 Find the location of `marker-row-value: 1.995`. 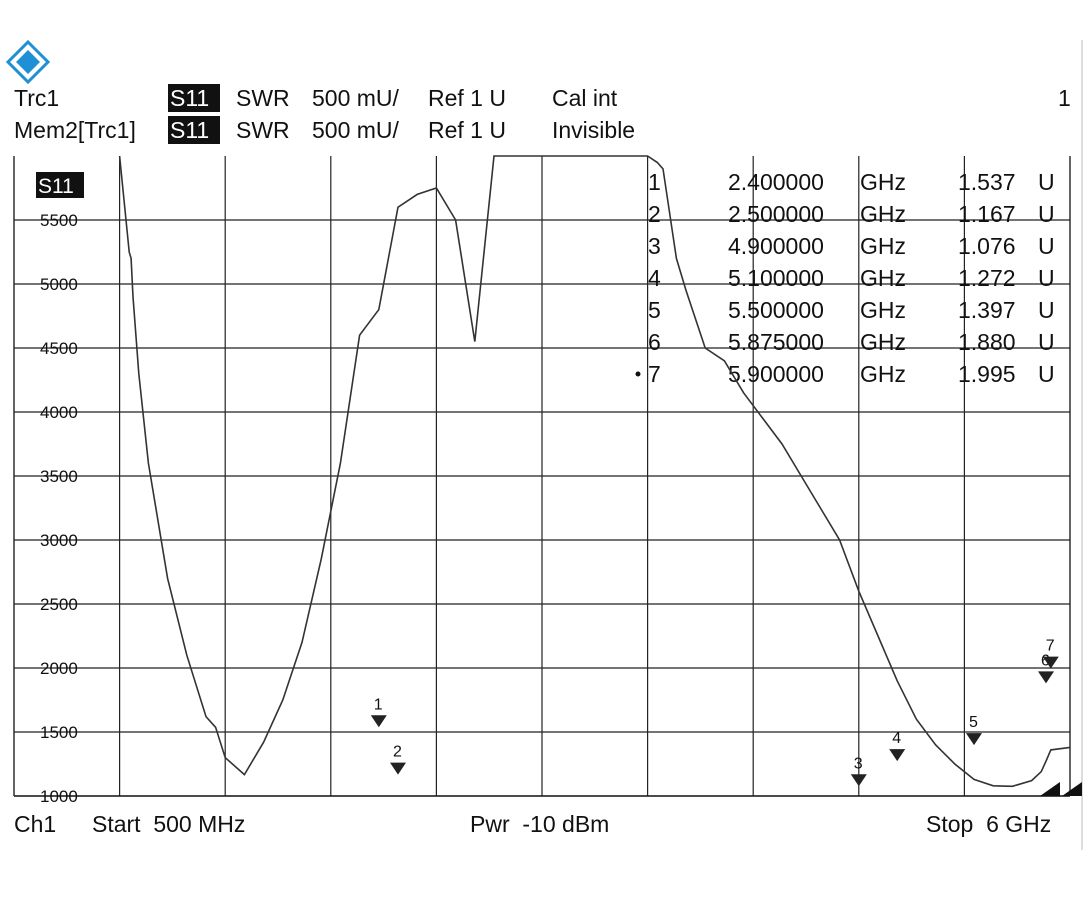

marker-row-value: 1.995 is located at coordinates (987, 374).